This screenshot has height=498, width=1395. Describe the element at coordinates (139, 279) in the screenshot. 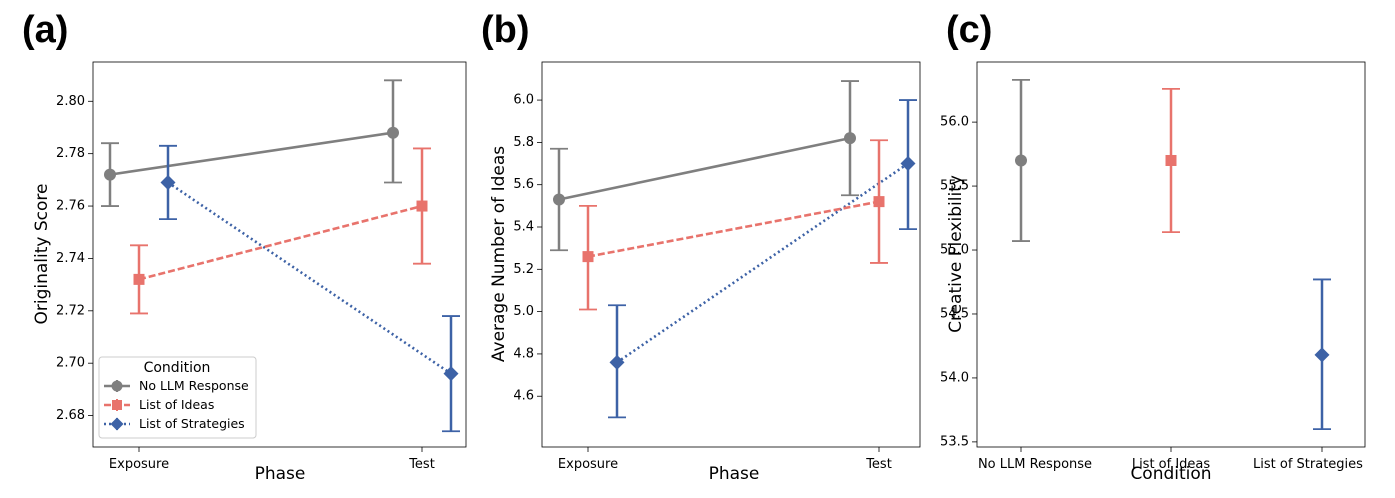

I see `panel-a-point-list-of-ideas-exposure` at that location.